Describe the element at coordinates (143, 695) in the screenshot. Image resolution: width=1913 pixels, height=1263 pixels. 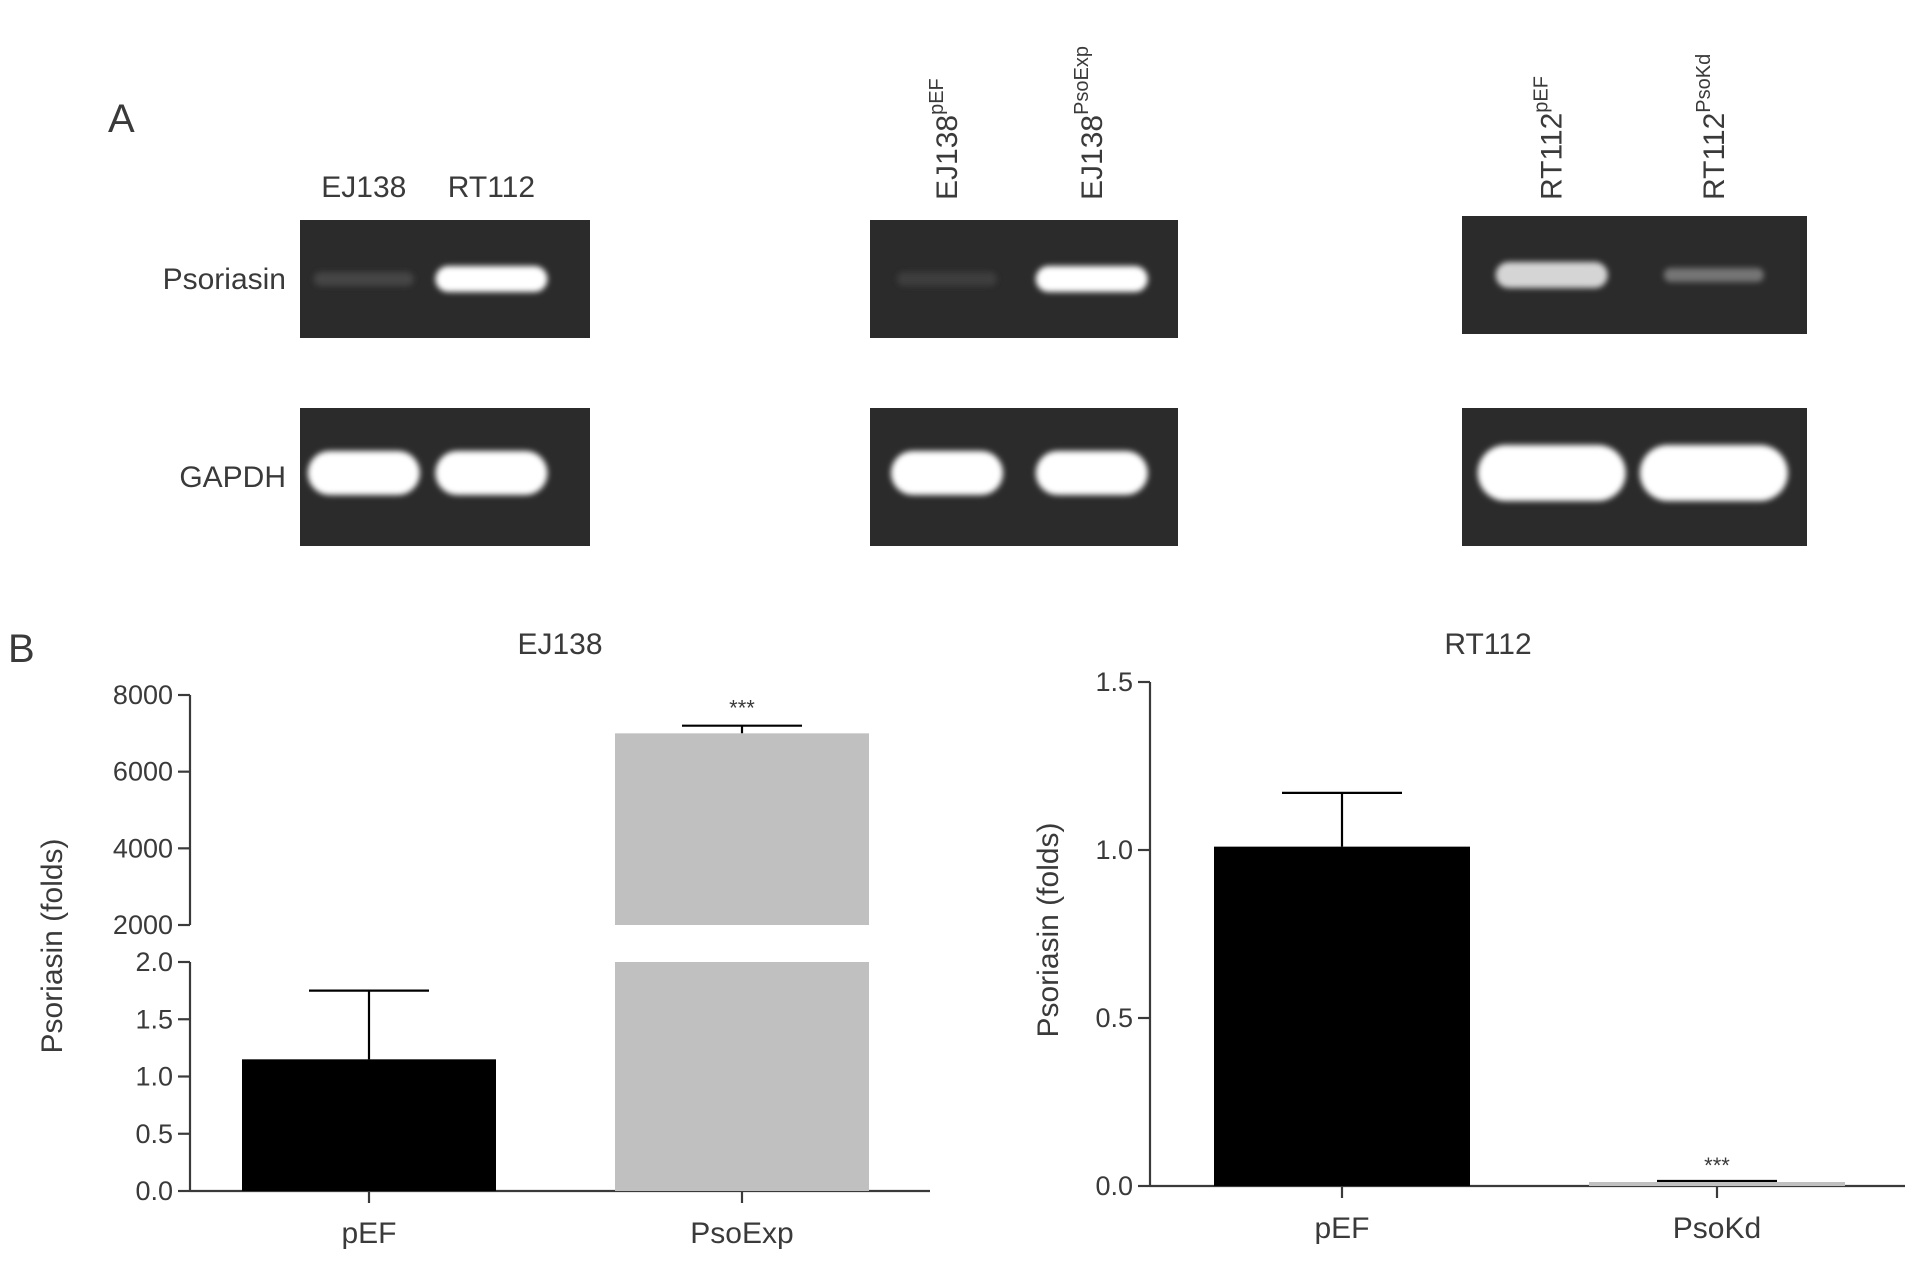
I see `y-tick-label: 8000` at that location.